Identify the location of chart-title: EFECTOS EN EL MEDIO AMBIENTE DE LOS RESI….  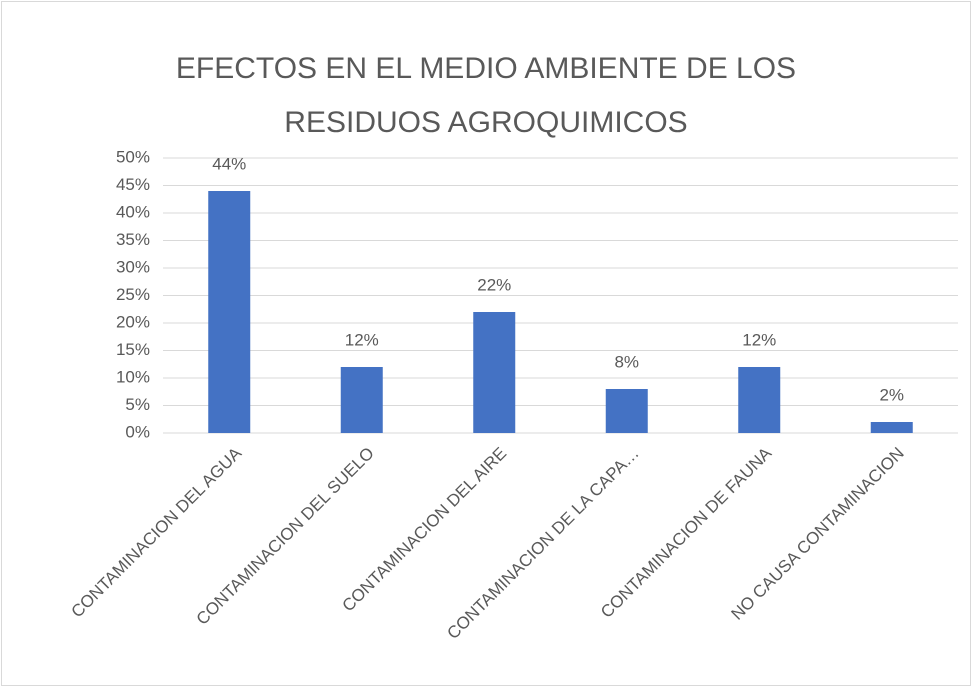
(486, 95).